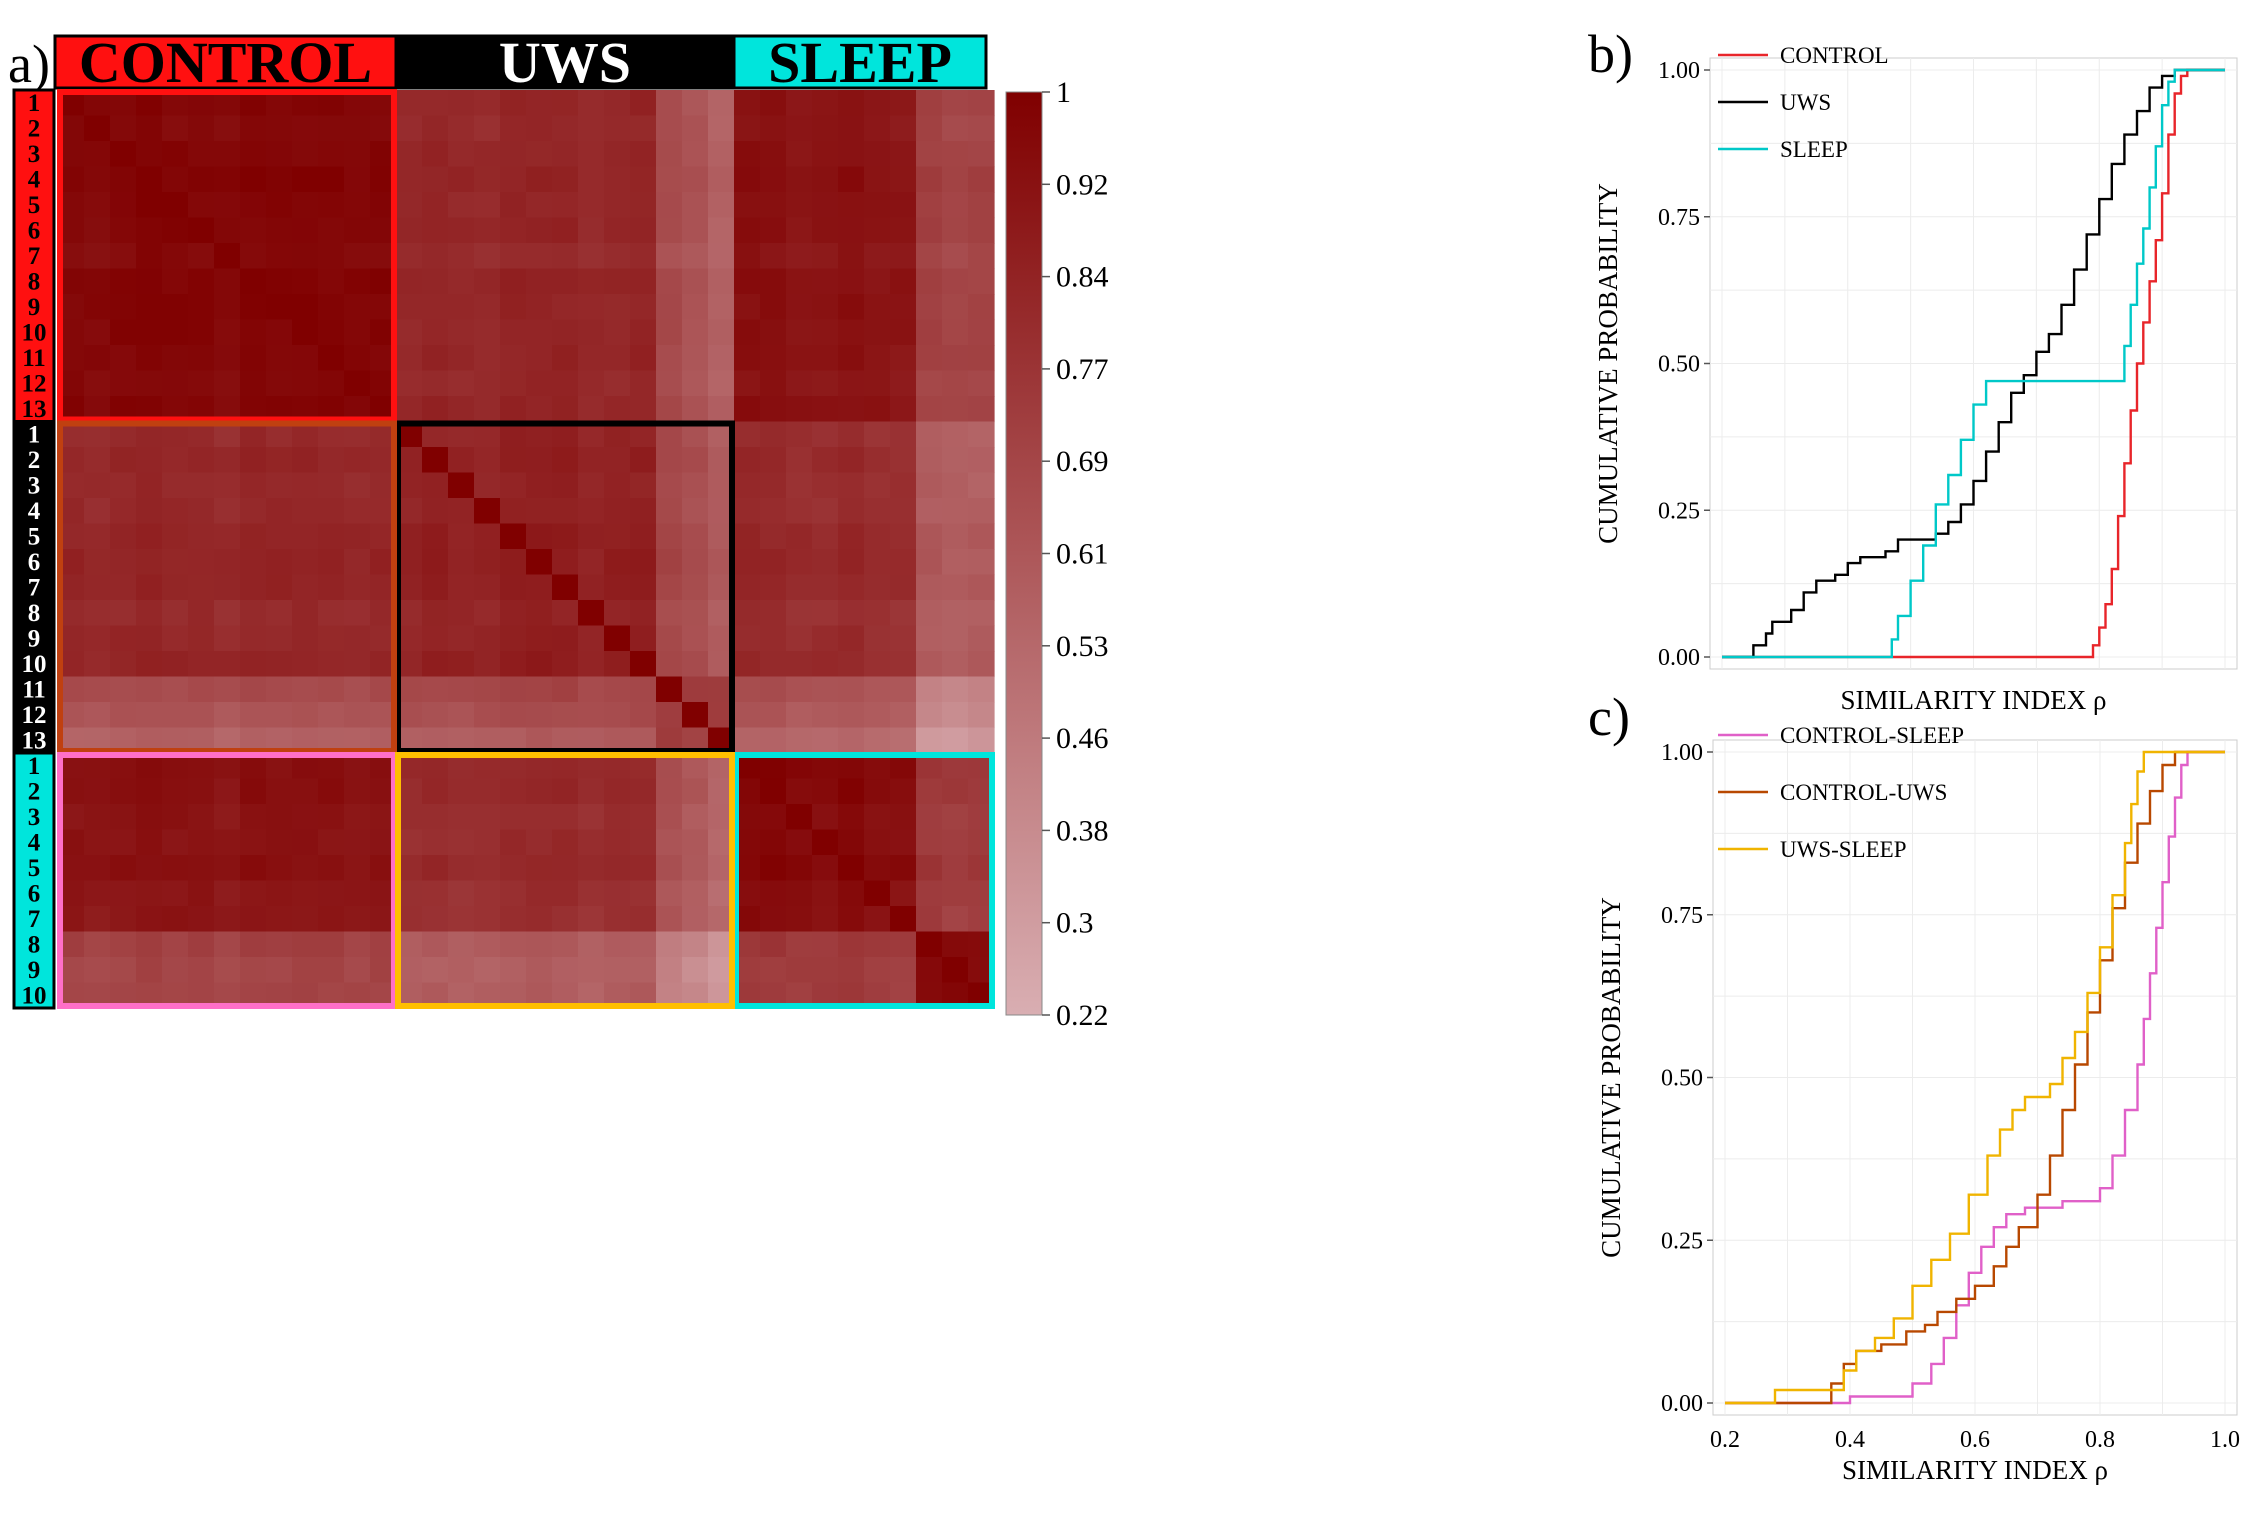  I want to click on row-label: 5, so click(34, 205).